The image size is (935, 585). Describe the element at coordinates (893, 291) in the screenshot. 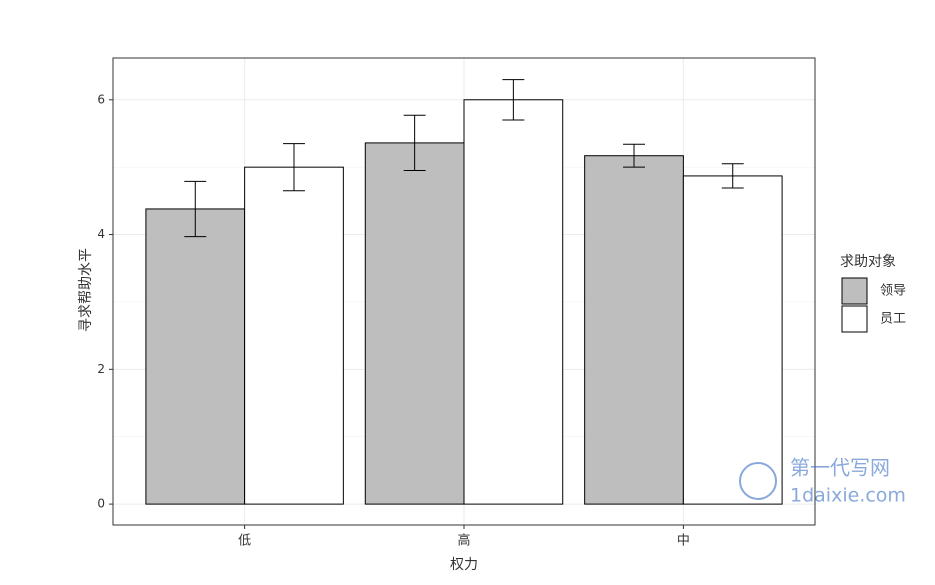

I see `legend-label: 领导` at that location.